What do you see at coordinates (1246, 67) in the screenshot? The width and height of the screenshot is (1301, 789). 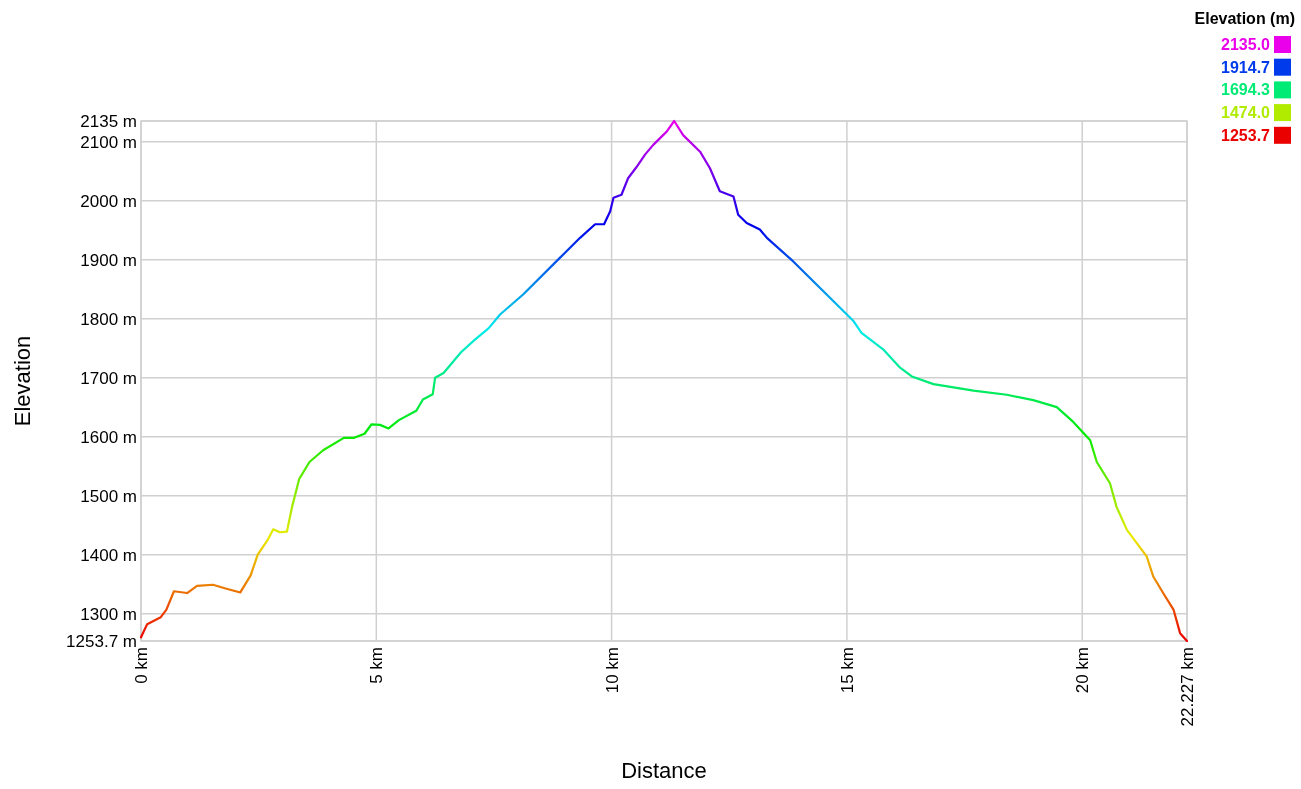 I see `color-bar-label: 1914.7` at bounding box center [1246, 67].